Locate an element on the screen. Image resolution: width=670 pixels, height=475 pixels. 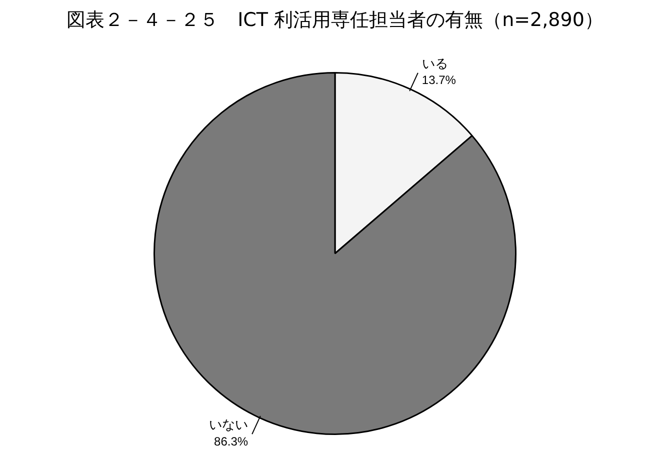
data-label: 13.7% is located at coordinates (439, 80).